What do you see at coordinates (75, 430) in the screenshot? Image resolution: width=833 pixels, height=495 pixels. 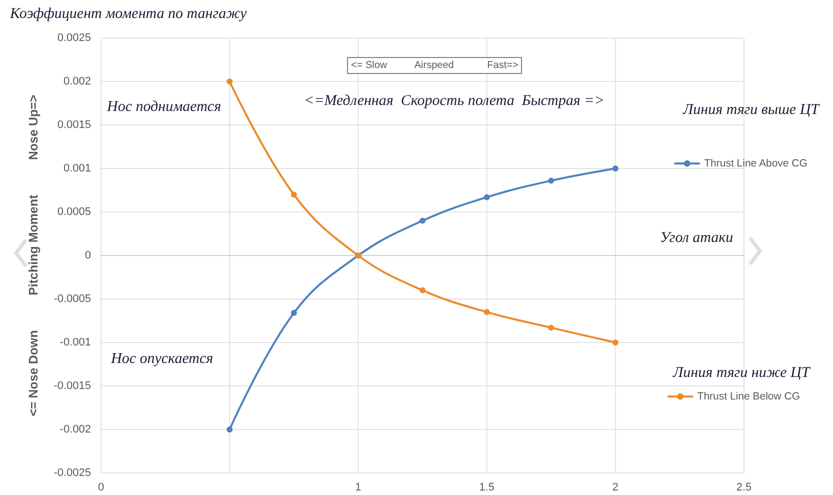 I see `y-tick-label: -0.002` at bounding box center [75, 430].